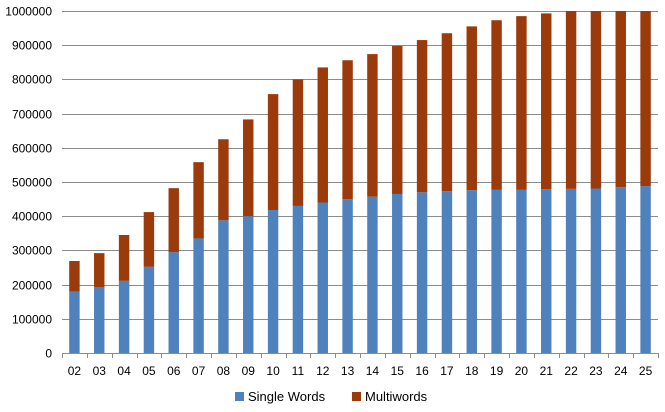  What do you see at coordinates (472, 371) in the screenshot?
I see `x-tick-label: 18` at bounding box center [472, 371].